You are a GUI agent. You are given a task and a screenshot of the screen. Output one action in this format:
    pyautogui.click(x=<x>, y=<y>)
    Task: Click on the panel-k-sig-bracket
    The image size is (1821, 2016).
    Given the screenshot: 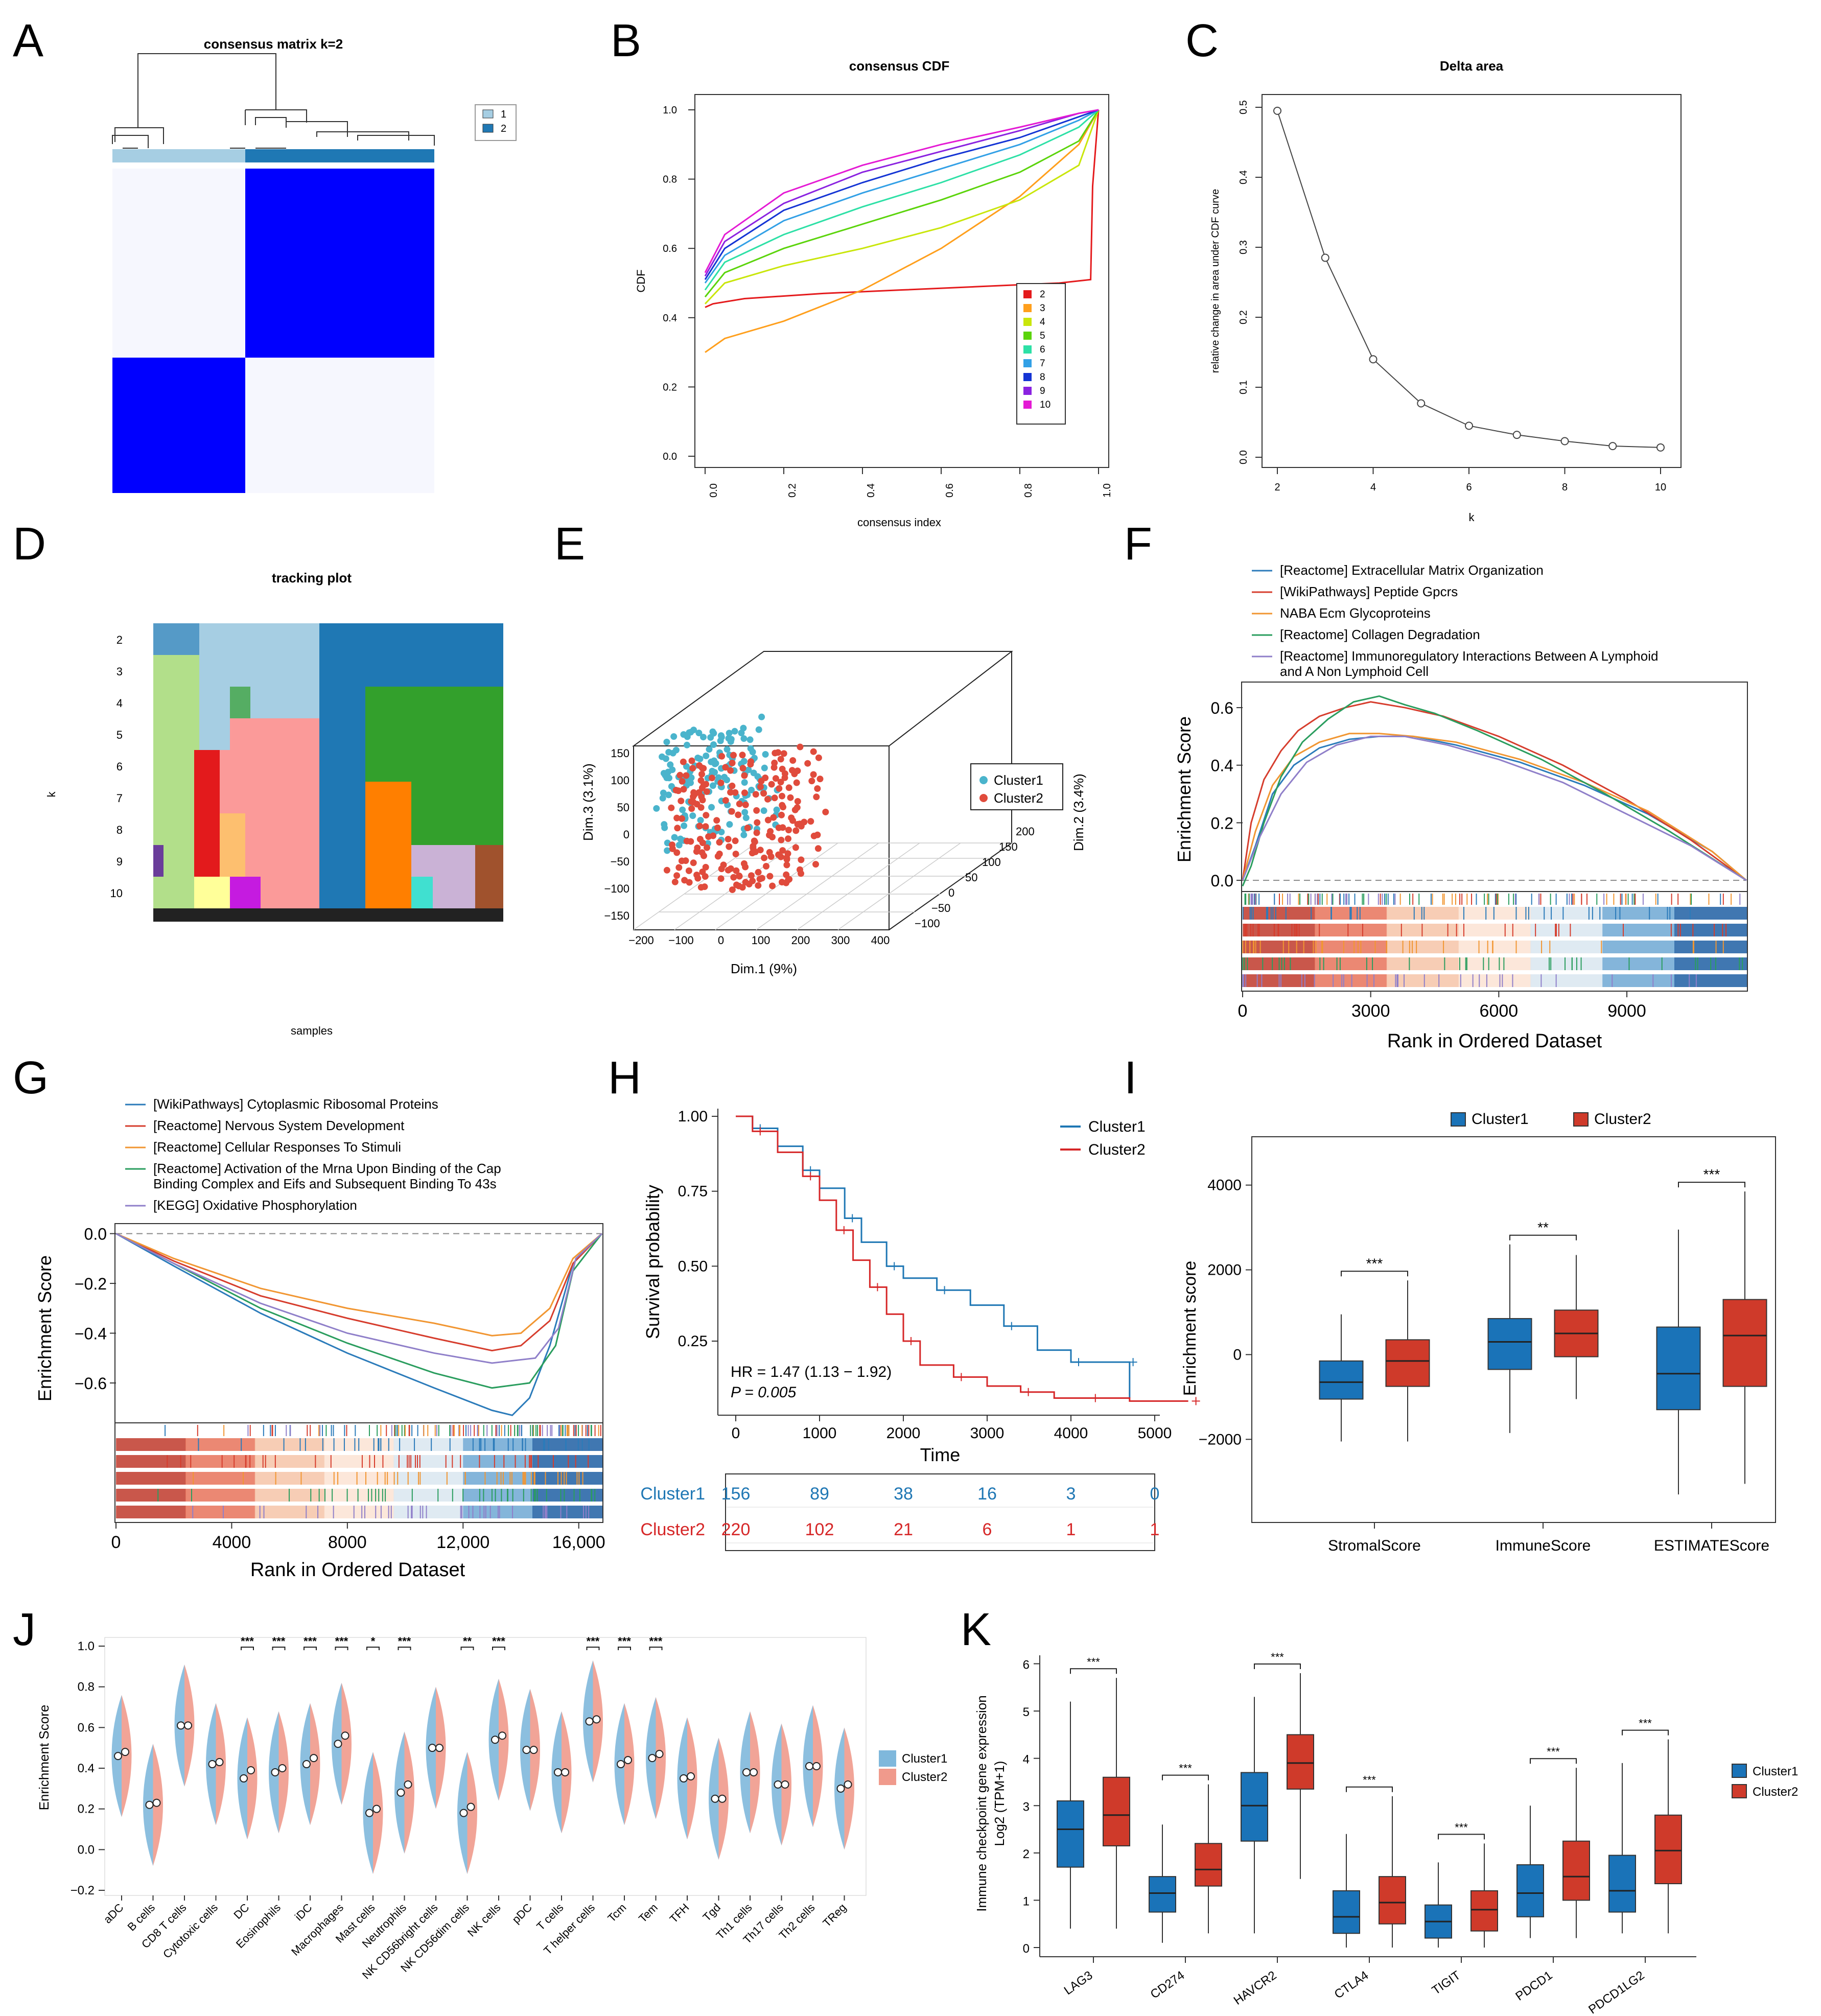 What is the action you would take?
    pyautogui.click(x=1645, y=1732)
    